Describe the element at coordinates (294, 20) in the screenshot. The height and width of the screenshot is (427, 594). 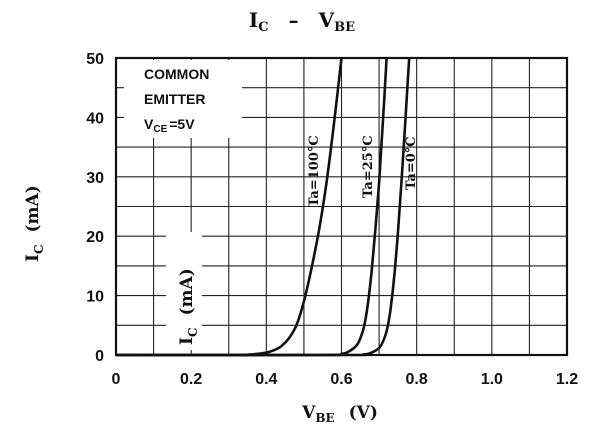
I see `title-dash: –` at that location.